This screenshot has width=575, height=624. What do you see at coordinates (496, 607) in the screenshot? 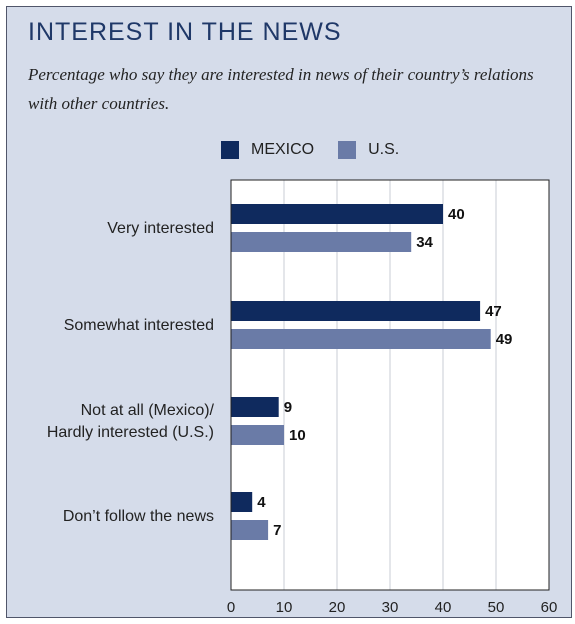
I see `x-tick-label-50: 50` at bounding box center [496, 607].